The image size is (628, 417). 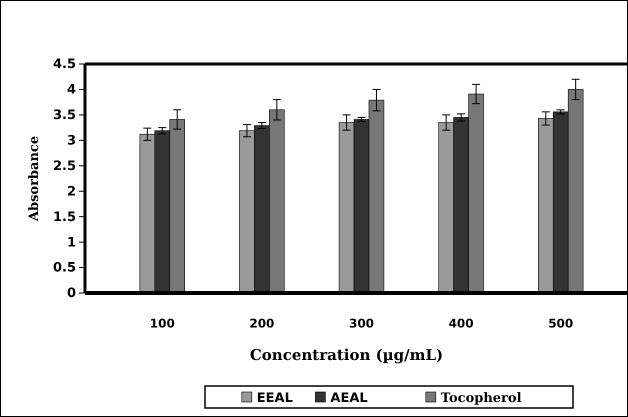 I want to click on y-tick-label: 0.5, so click(x=64, y=268).